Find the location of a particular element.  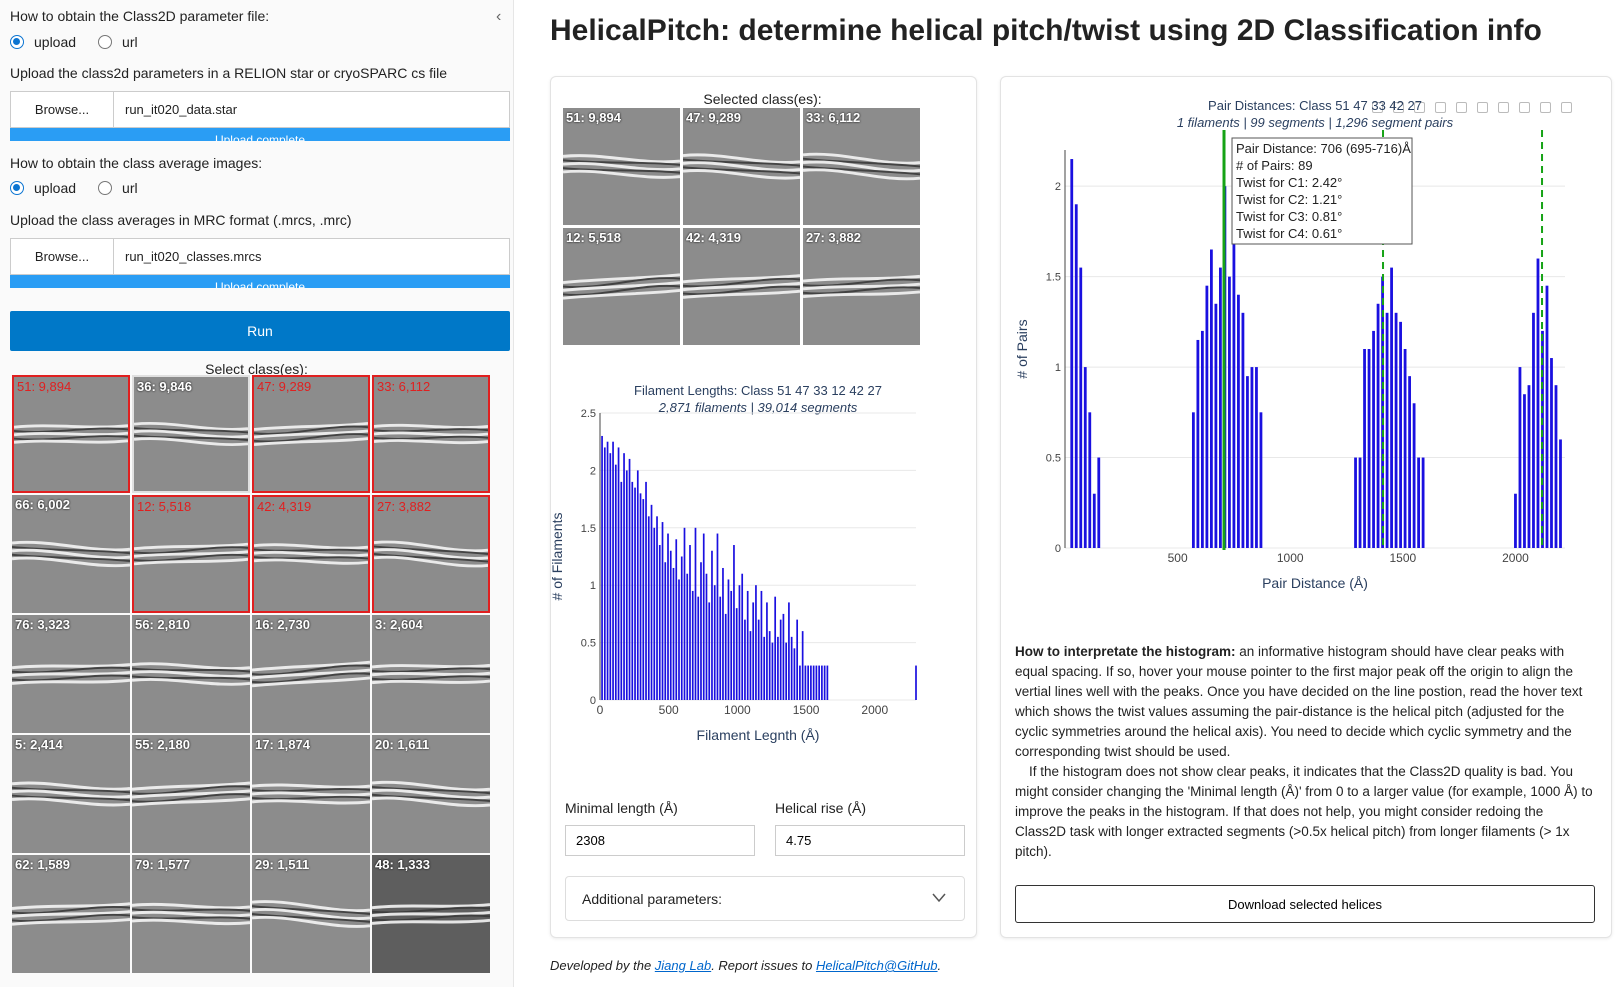

jiang-lab-link: Jiang Lab is located at coordinates (683, 965).